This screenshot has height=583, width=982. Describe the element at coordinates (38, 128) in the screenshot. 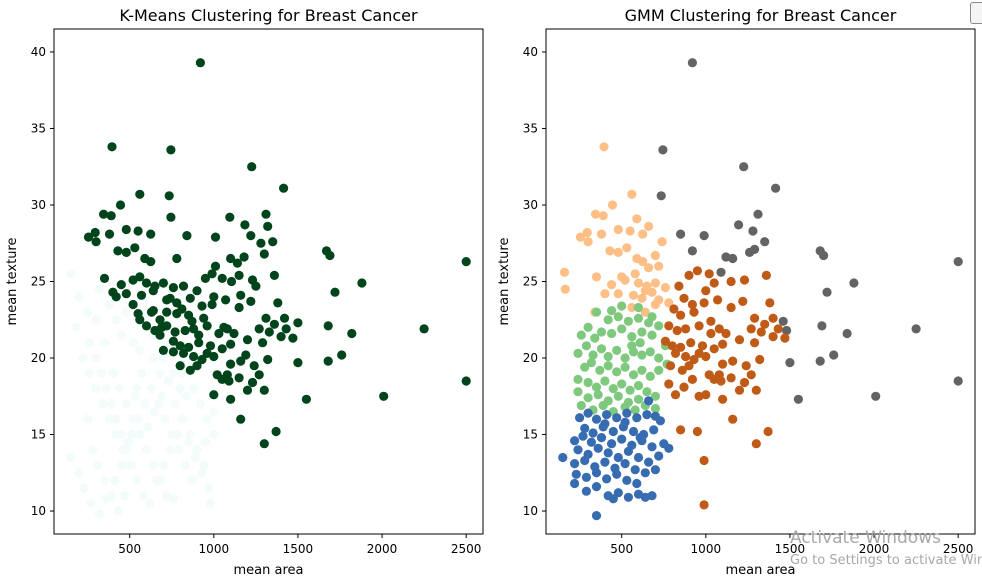

I see `y-tick-label: 35` at that location.